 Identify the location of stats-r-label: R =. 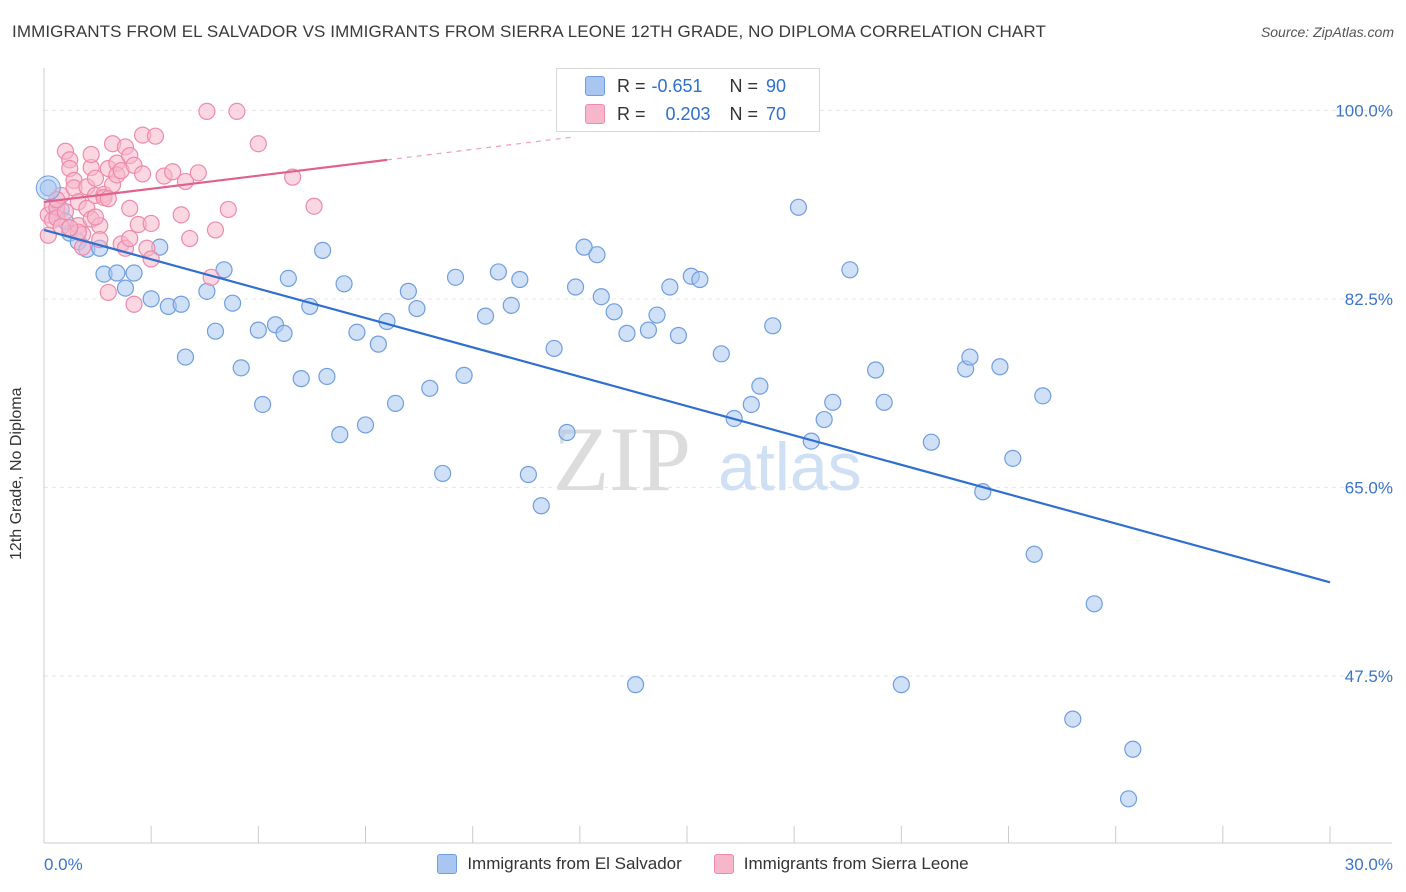
(631, 113).